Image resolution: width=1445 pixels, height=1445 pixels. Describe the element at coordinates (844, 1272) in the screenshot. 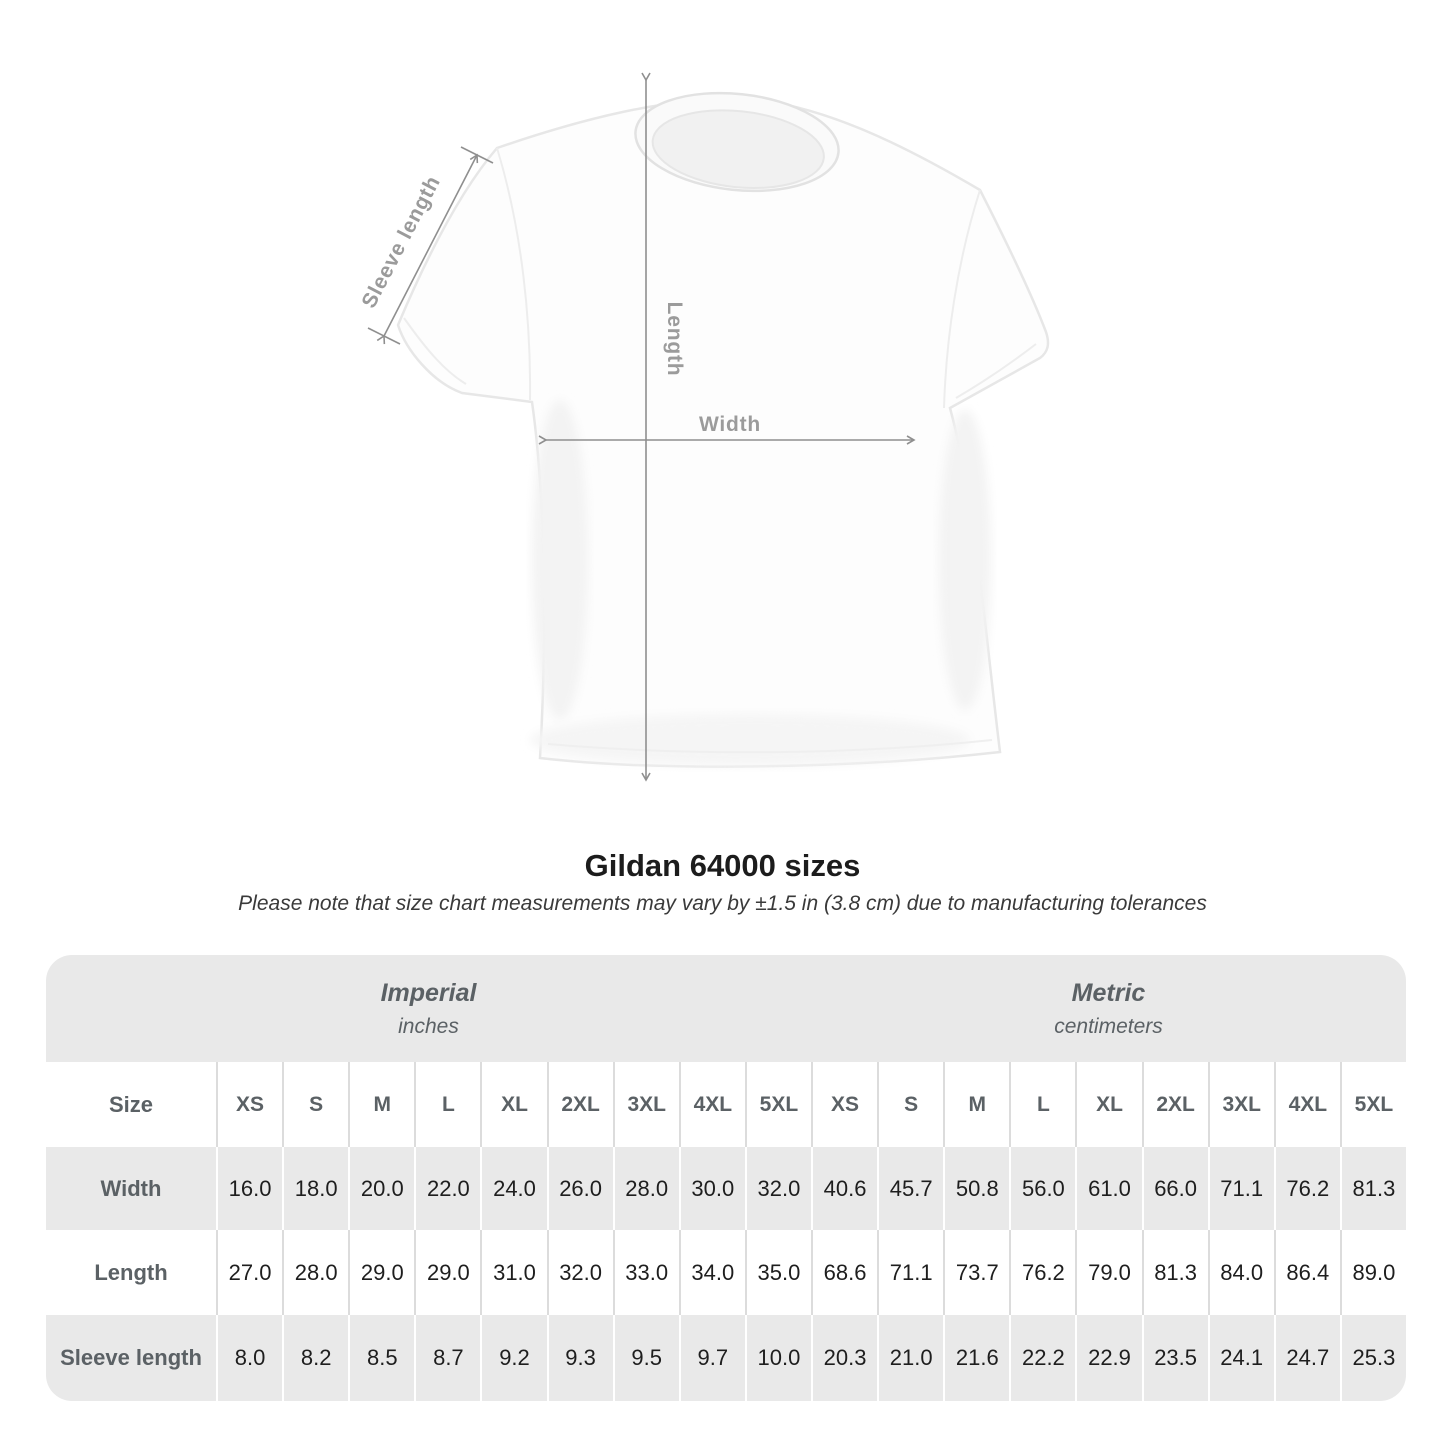

I see `table-cell: 68.6` at that location.